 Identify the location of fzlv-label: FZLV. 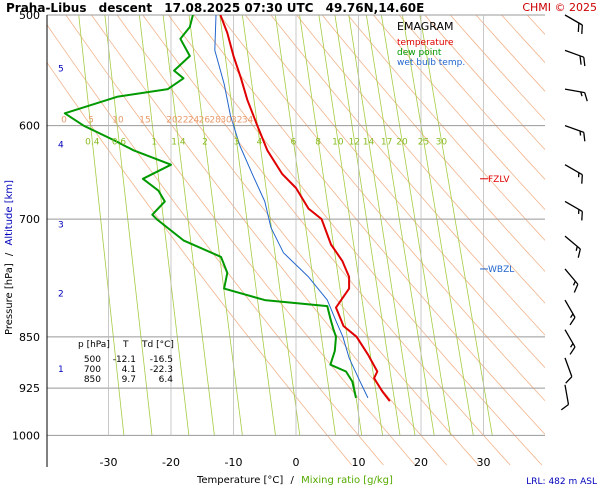
(499, 180).